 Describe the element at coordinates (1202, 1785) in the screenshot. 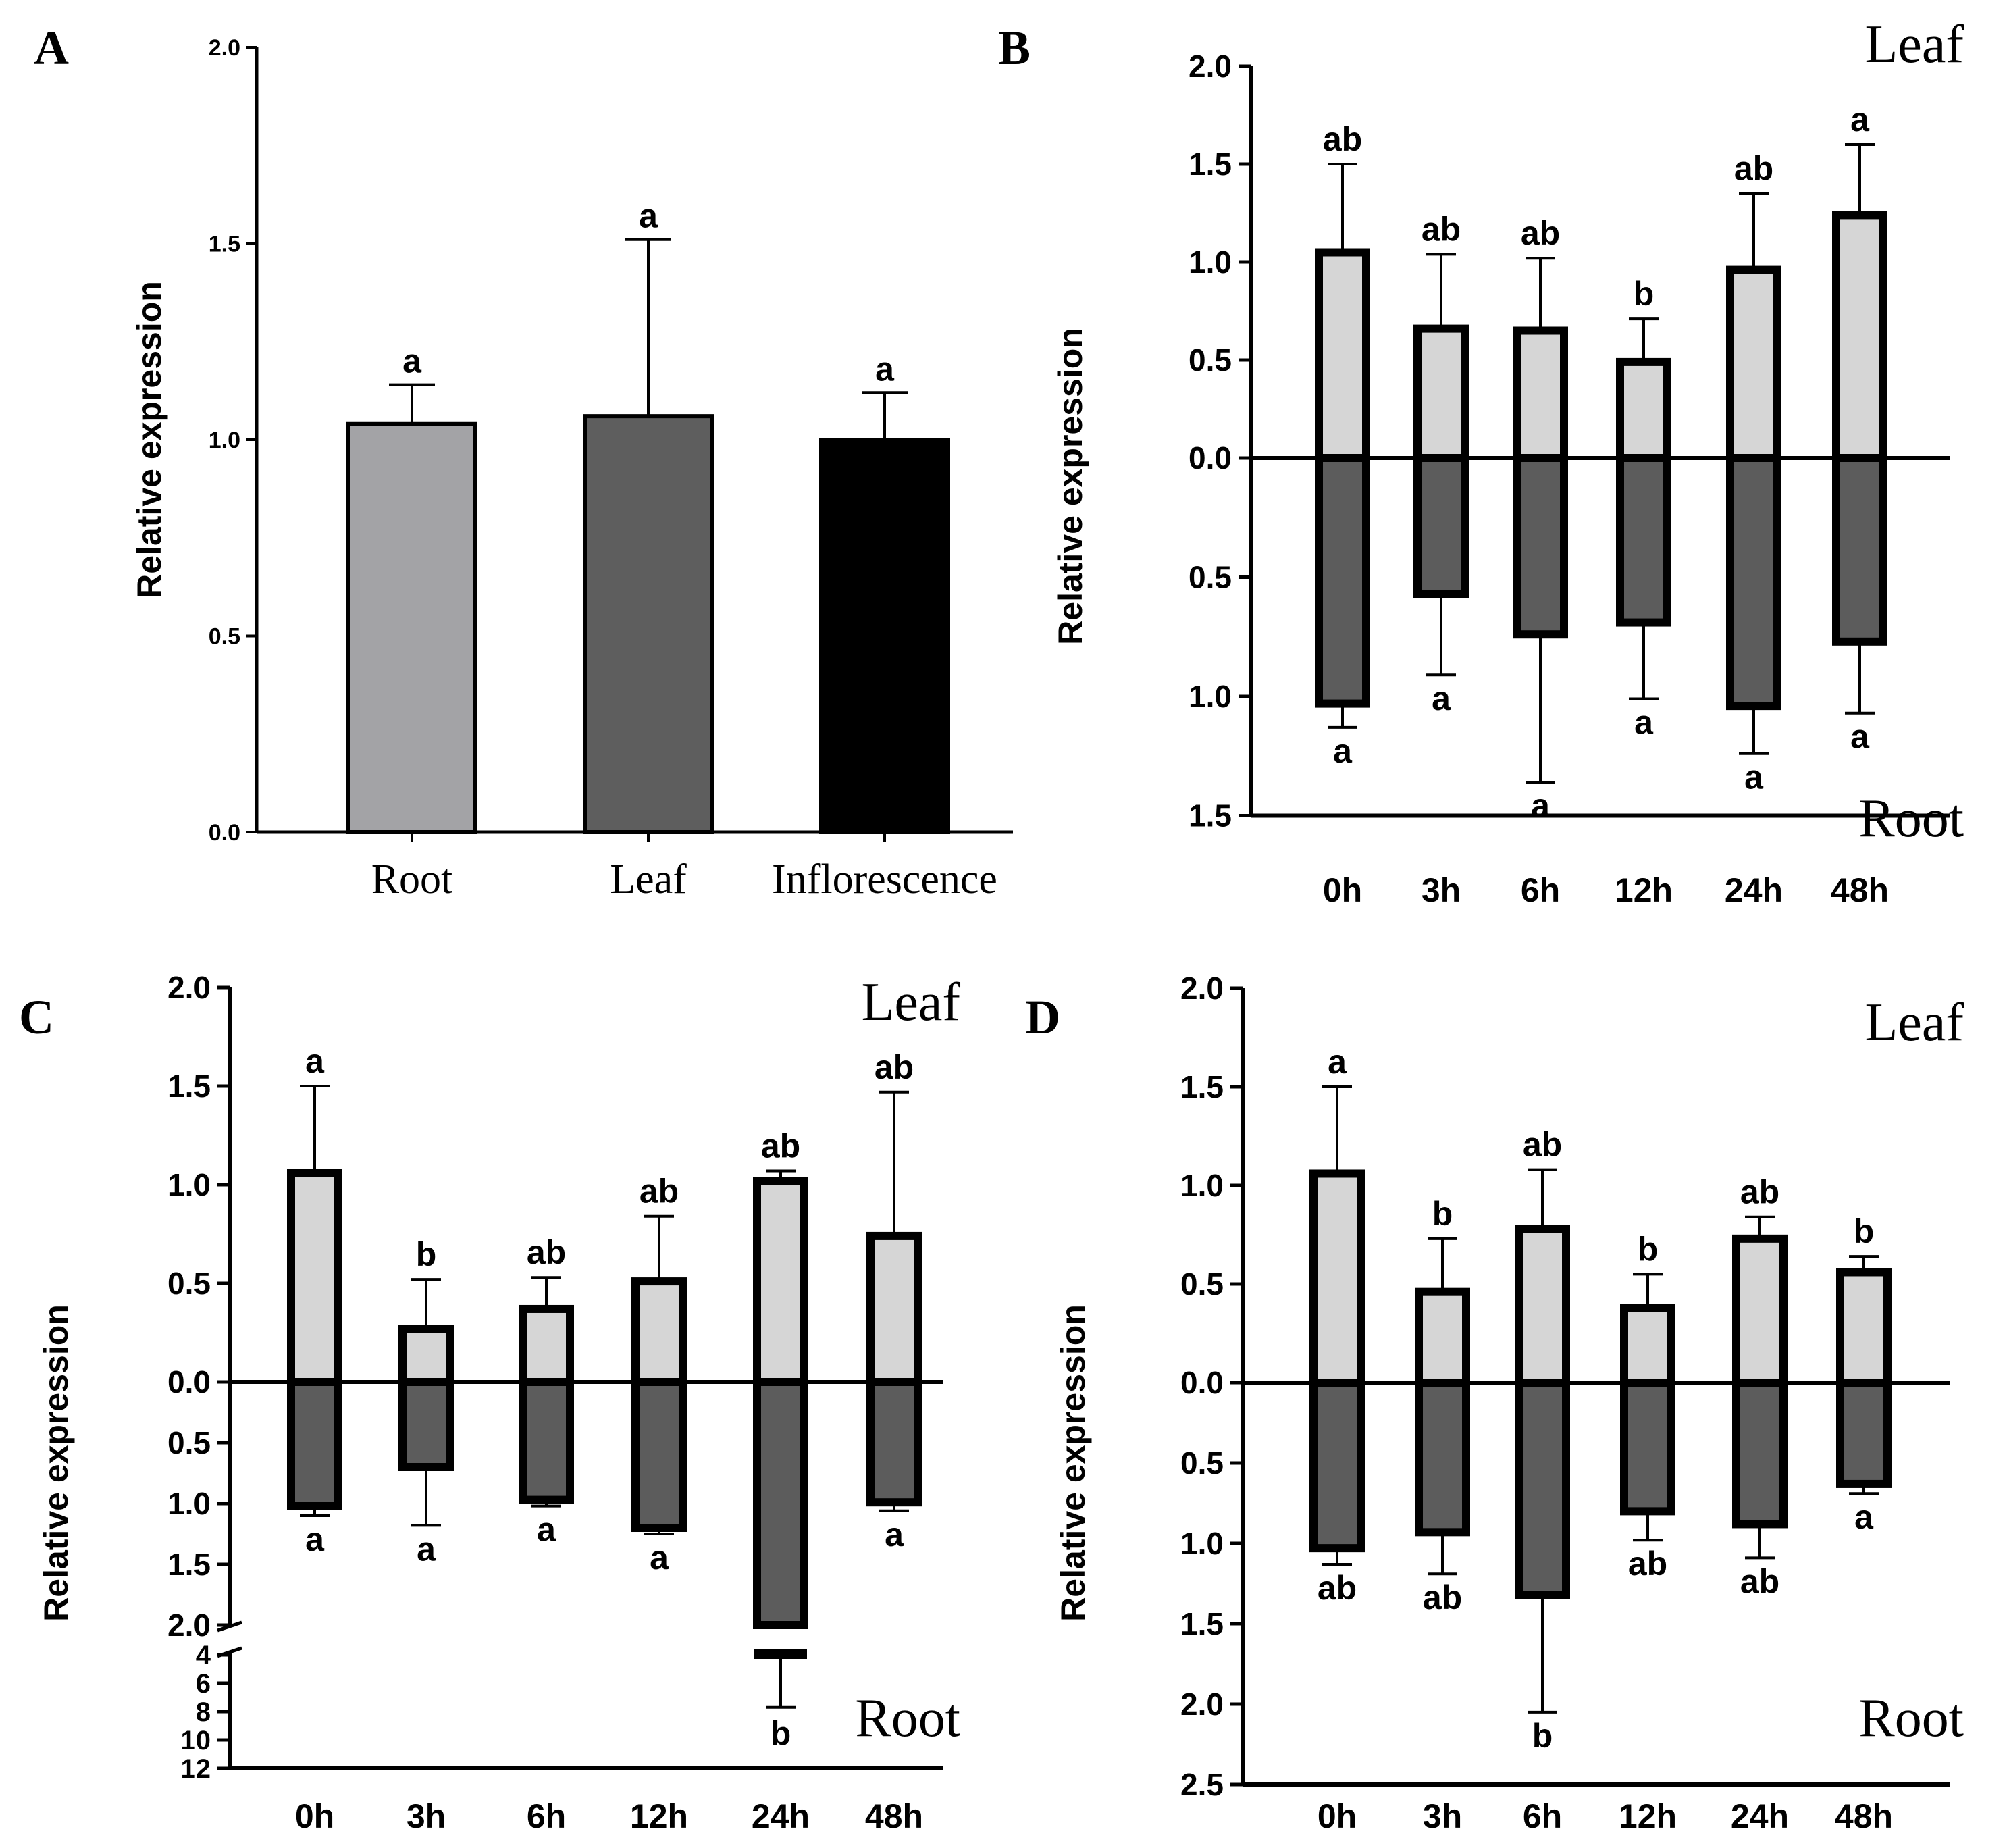

I see `y-tick-label: 2.5` at that location.